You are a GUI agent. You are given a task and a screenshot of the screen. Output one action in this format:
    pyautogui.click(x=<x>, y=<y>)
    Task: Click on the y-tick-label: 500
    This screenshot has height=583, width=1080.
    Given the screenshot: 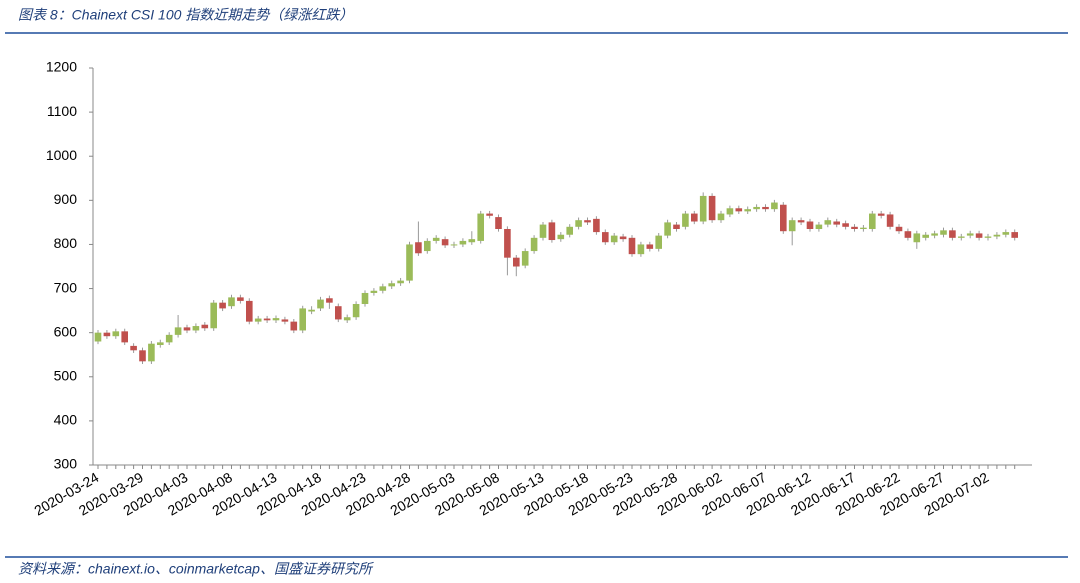 What is the action you would take?
    pyautogui.click(x=66, y=375)
    